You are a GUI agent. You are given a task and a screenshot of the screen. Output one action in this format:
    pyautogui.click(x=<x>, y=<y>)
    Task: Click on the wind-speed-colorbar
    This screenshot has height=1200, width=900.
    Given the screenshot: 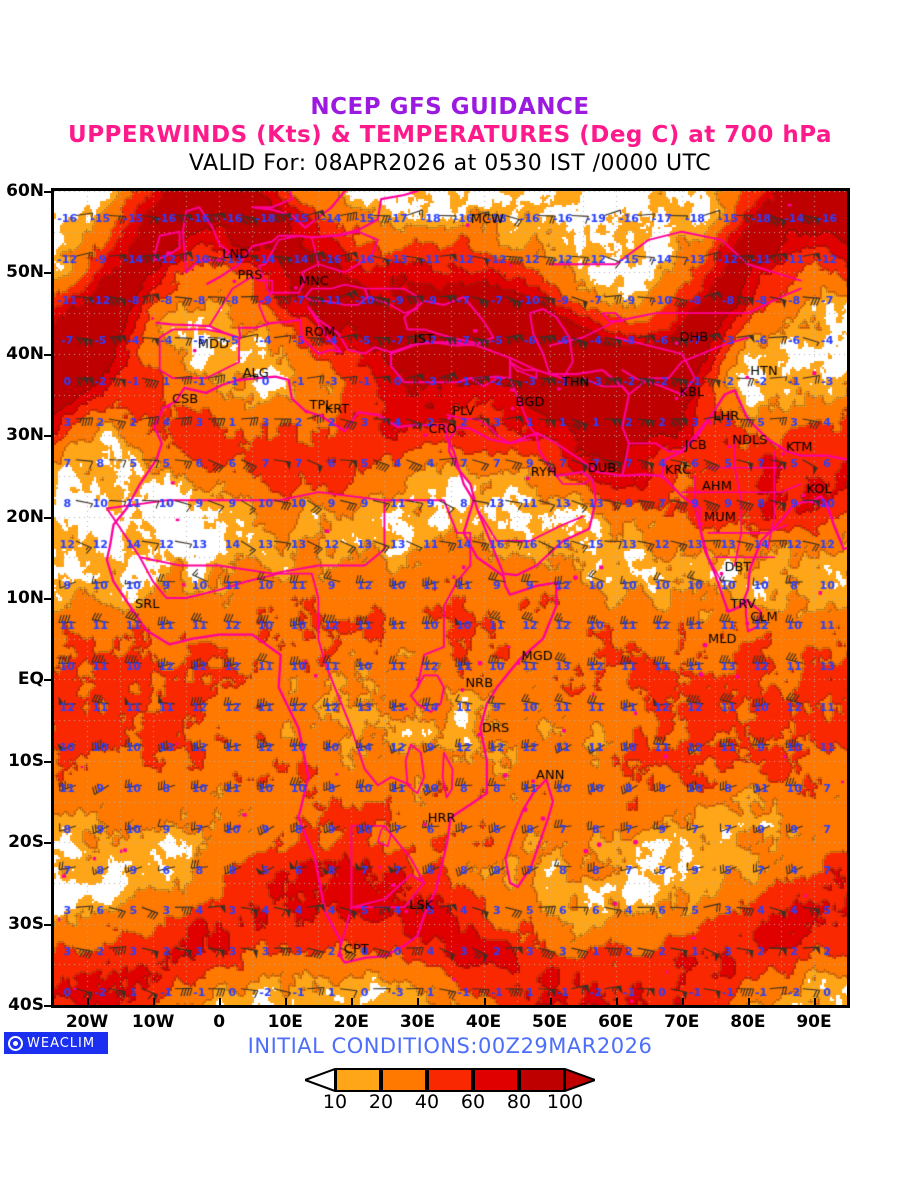 What is the action you would take?
    pyautogui.click(x=450, y=1080)
    